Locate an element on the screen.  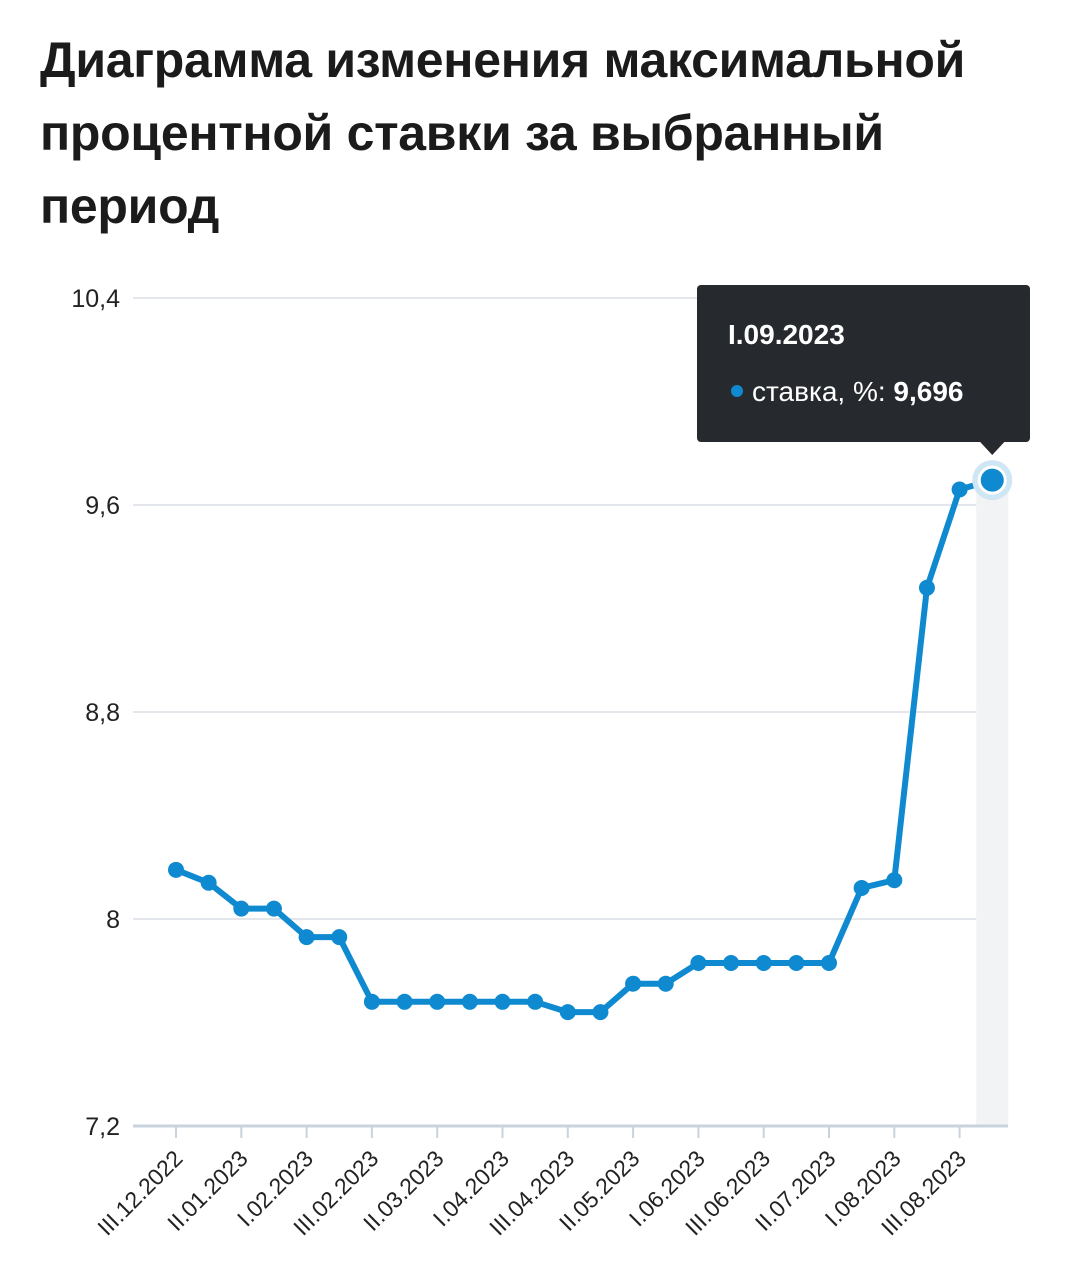
y-axis: 10,4 9,6 8,8 8 7,2 is located at coordinates (95, 713).